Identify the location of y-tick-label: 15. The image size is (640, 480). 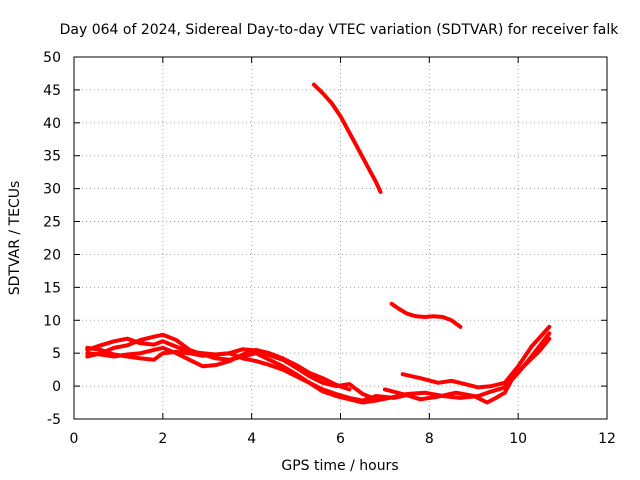
(52, 288).